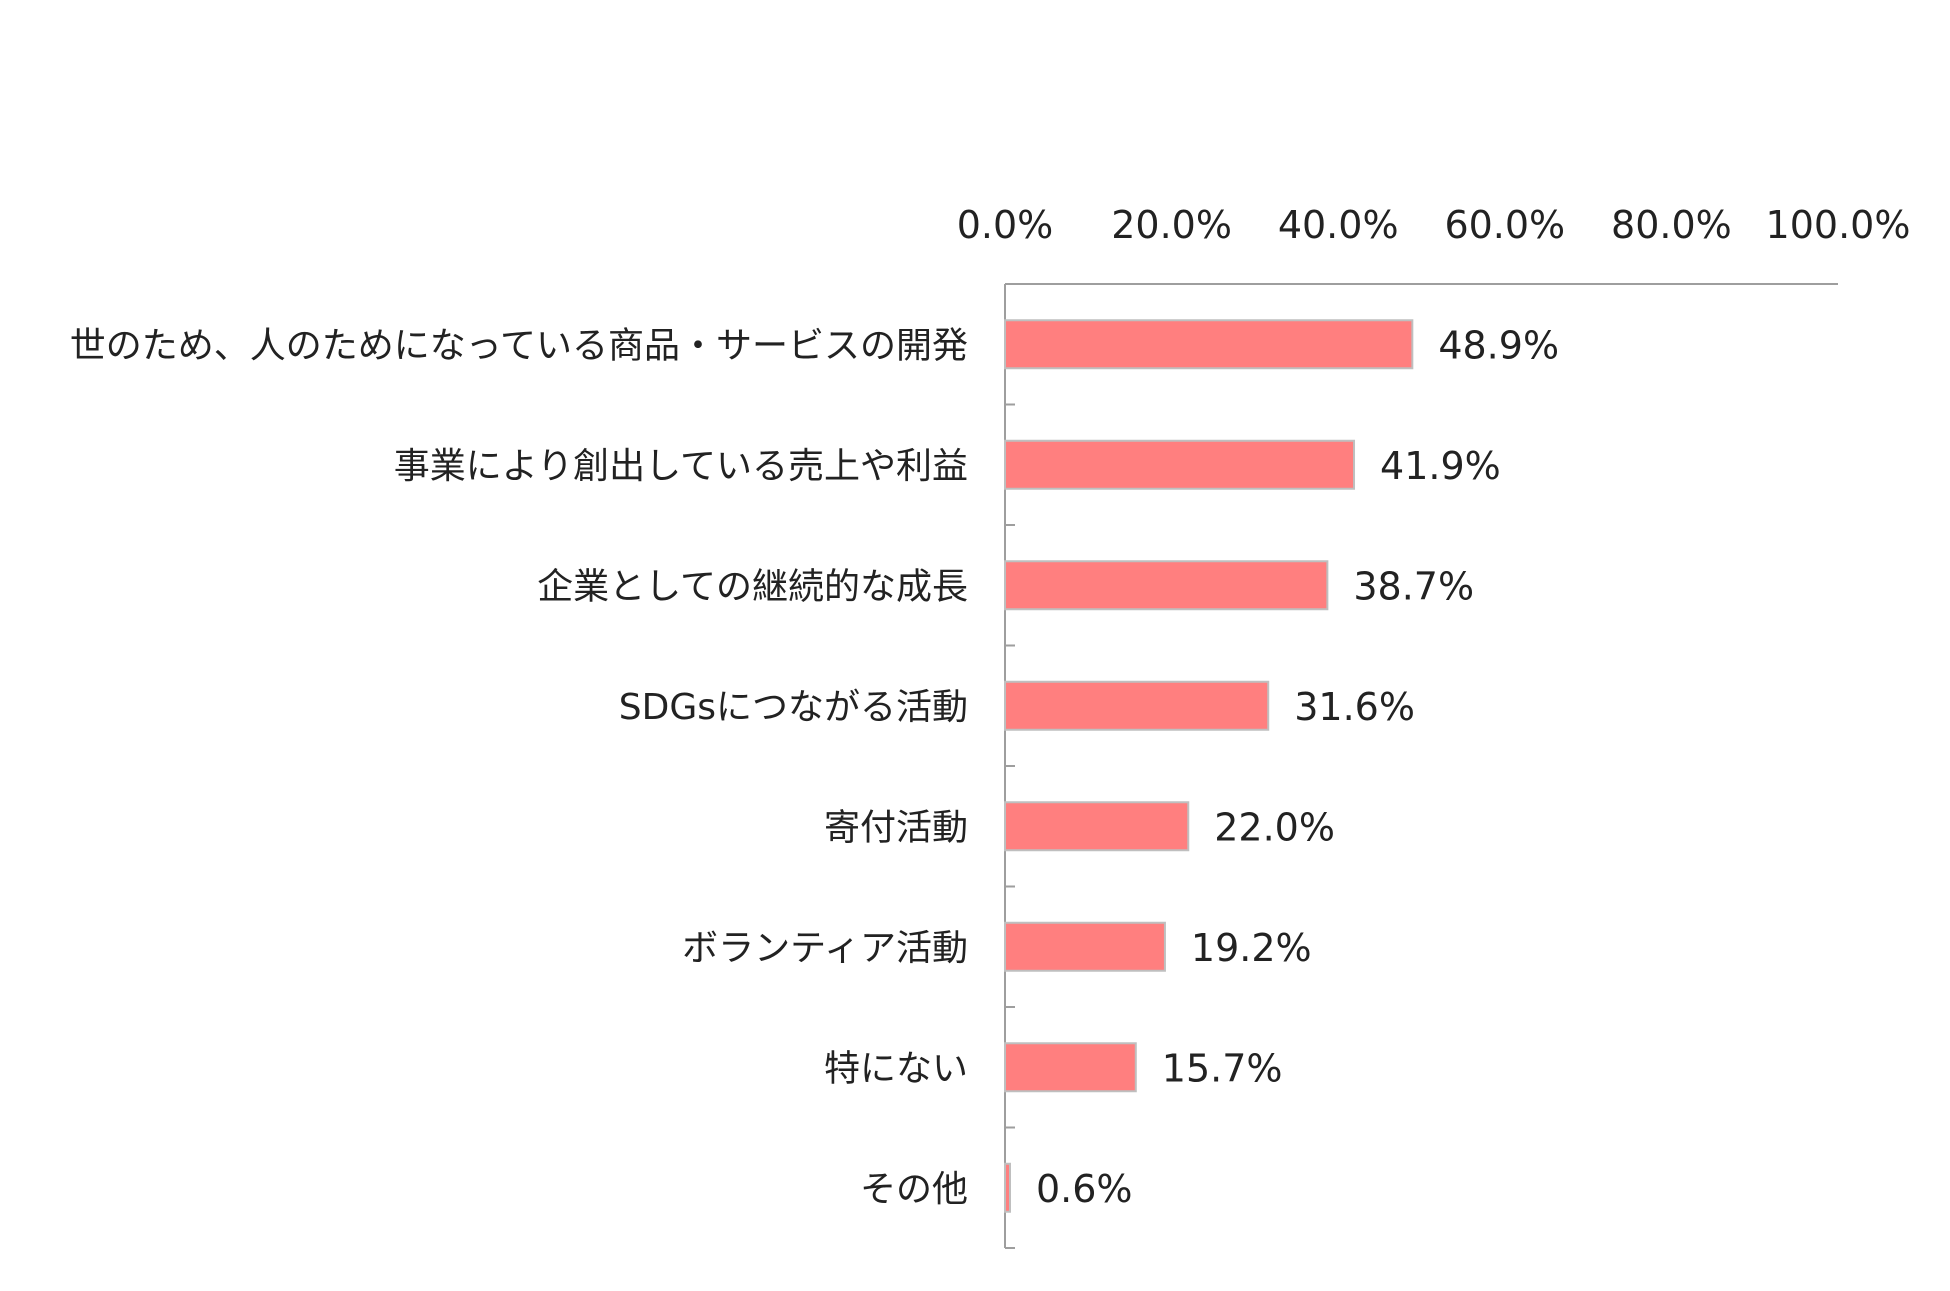 The width and height of the screenshot is (1950, 1291). What do you see at coordinates (1084, 1189) in the screenshot?
I see `data-label: 0.6%` at bounding box center [1084, 1189].